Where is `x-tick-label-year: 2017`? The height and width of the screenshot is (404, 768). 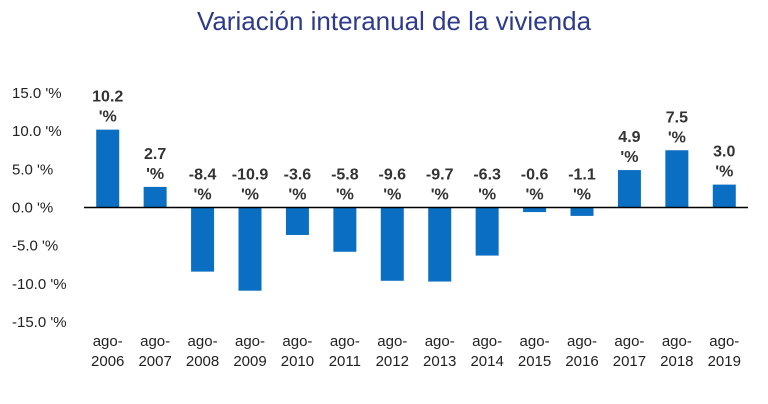 x-tick-label-year: 2017 is located at coordinates (629, 361).